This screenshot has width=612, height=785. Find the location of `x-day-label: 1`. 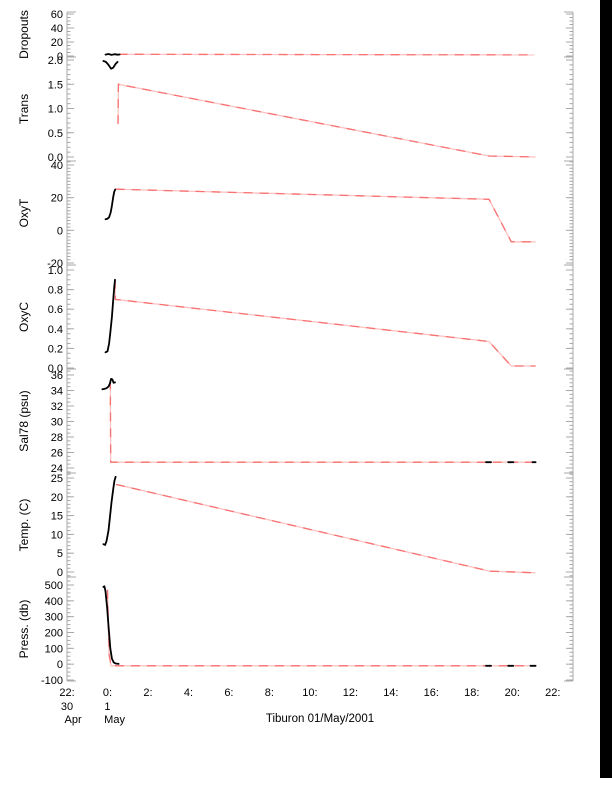

x-day-label: 1 is located at coordinates (107, 707).